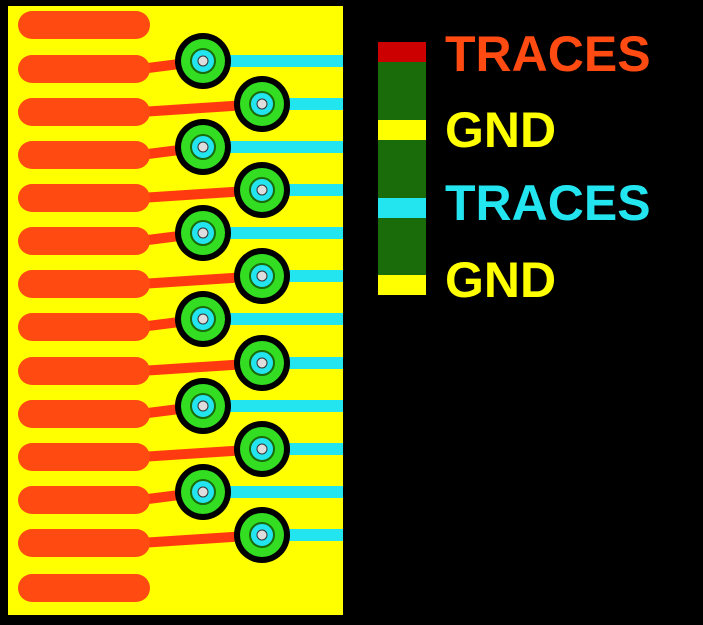 The width and height of the screenshot is (703, 625). What do you see at coordinates (402, 52) in the screenshot?
I see `layer-traces-top` at bounding box center [402, 52].